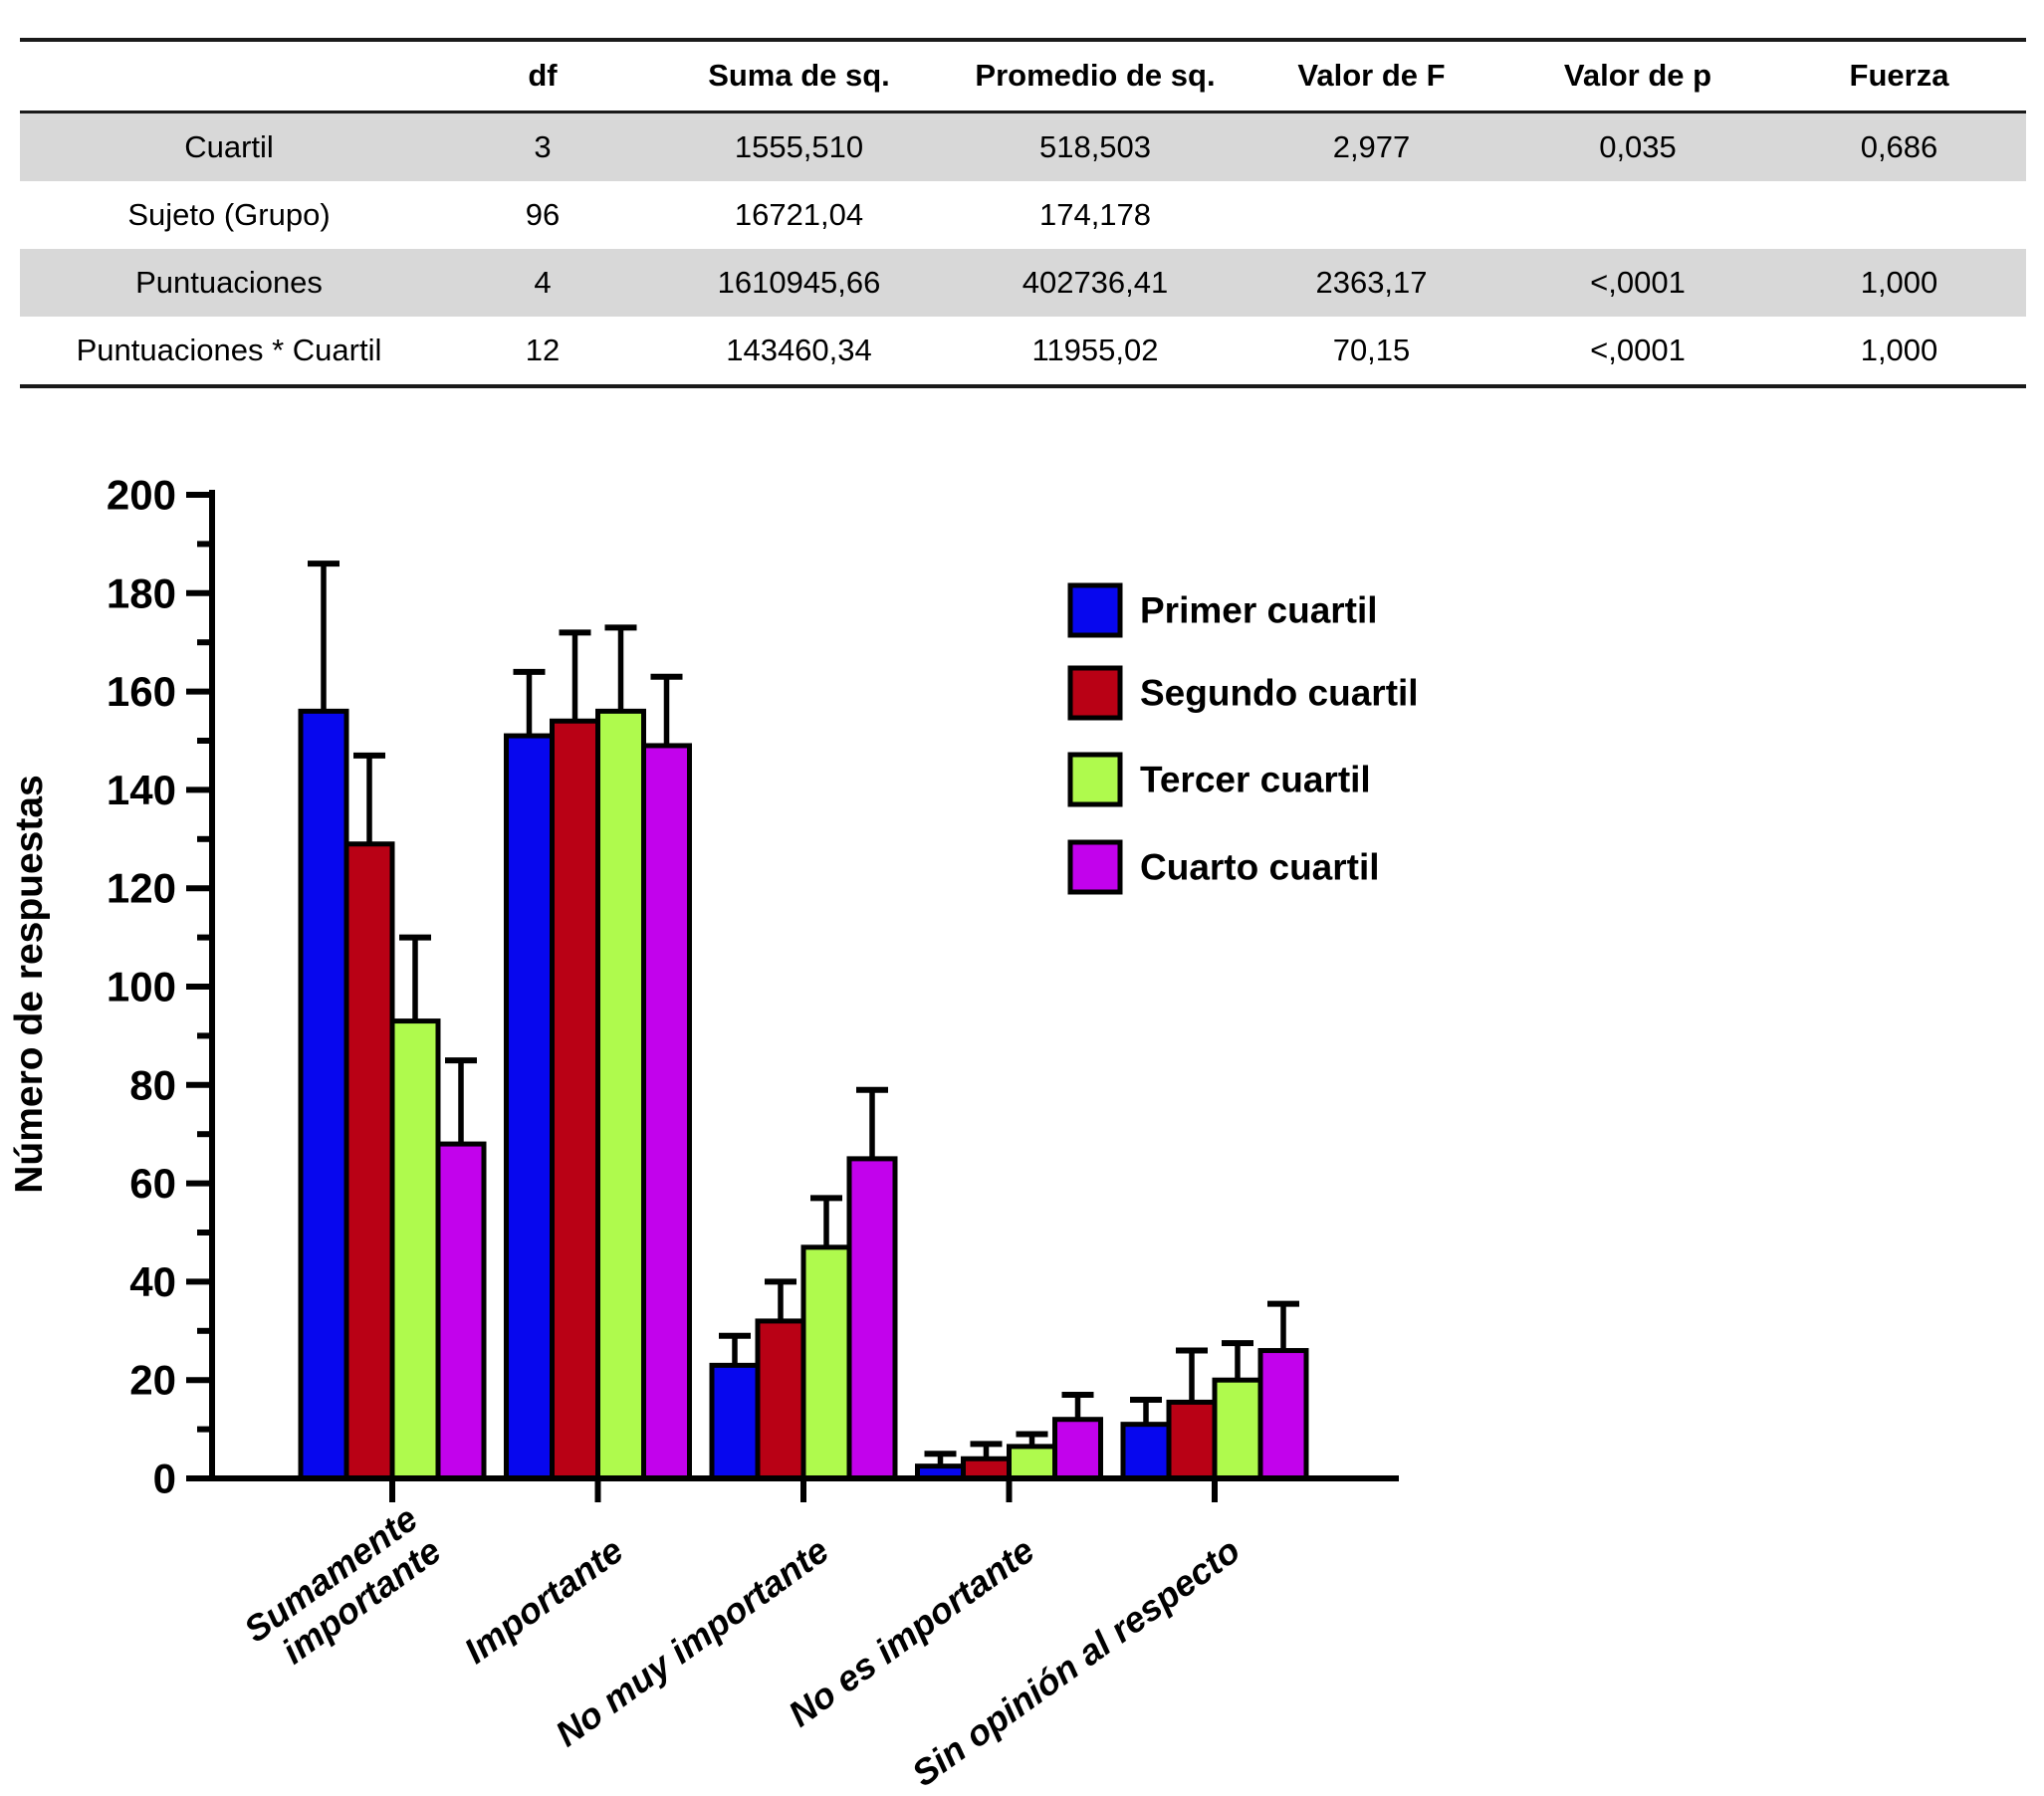  Describe the element at coordinates (152, 1380) in the screenshot. I see `y-tick-label: 20` at that location.